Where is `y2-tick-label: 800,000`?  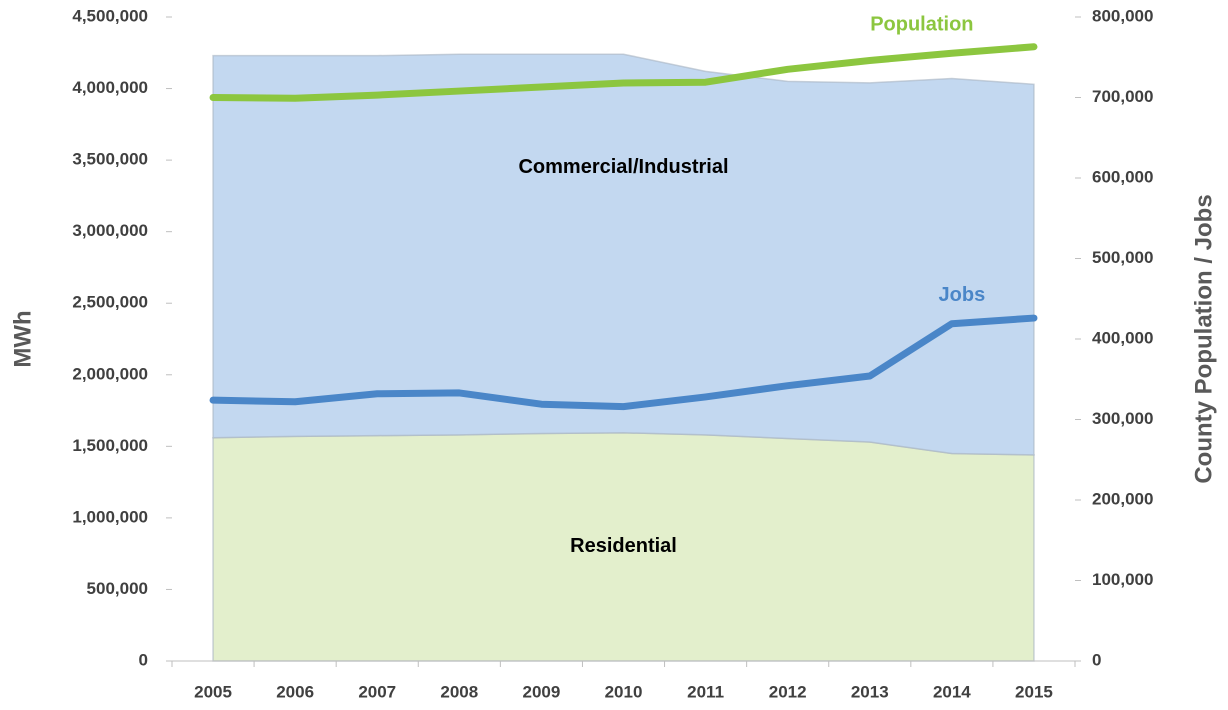 y2-tick-label: 800,000 is located at coordinates (1122, 15).